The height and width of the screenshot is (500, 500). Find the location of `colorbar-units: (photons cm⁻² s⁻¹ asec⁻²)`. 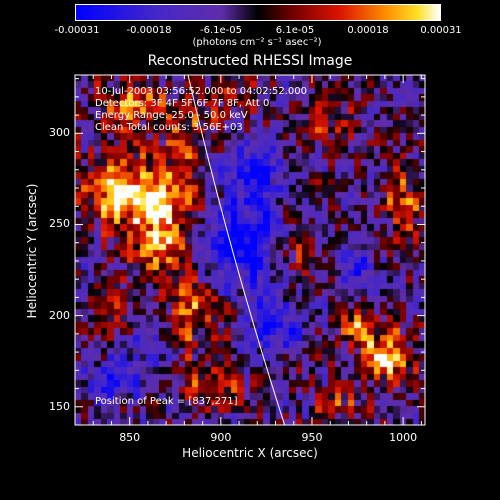

colorbar-units: (photons cm⁻² s⁻¹ asec⁻²) is located at coordinates (257, 42).